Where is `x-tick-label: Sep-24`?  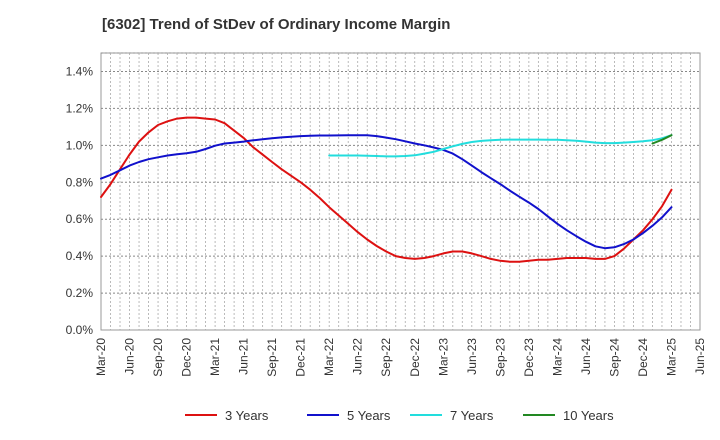
x-tick-label: Sep-24 is located at coordinates (614, 357).